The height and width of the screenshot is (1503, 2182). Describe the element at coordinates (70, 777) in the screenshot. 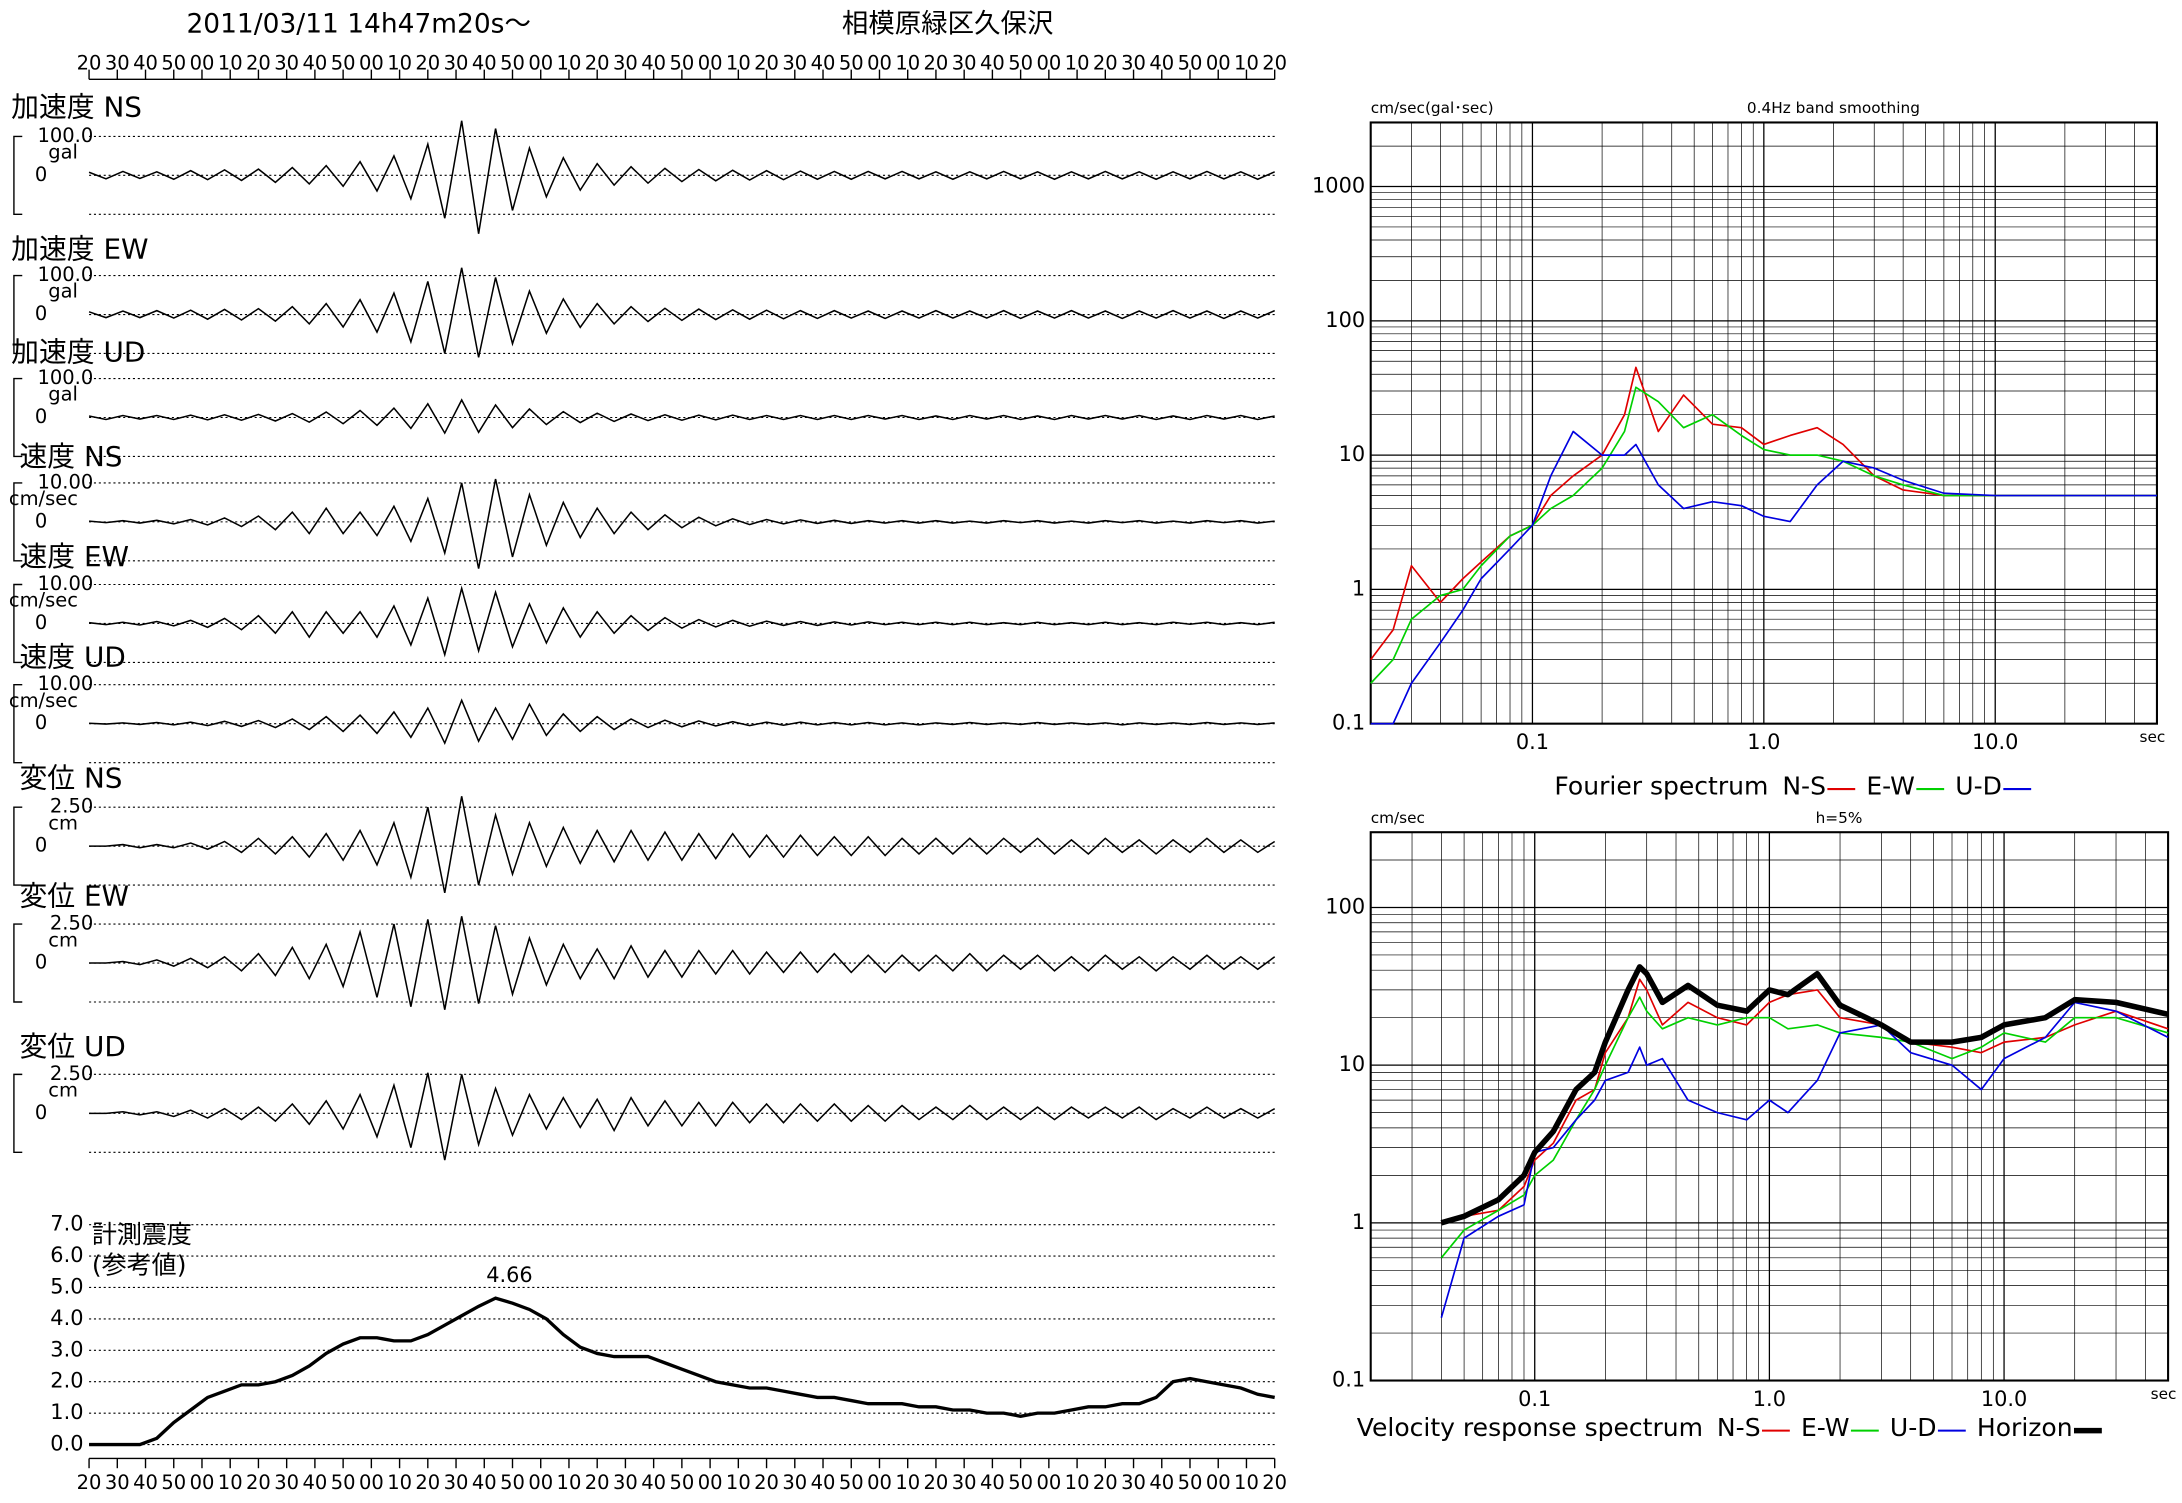

I see `panel-title: 変位 NS` at that location.